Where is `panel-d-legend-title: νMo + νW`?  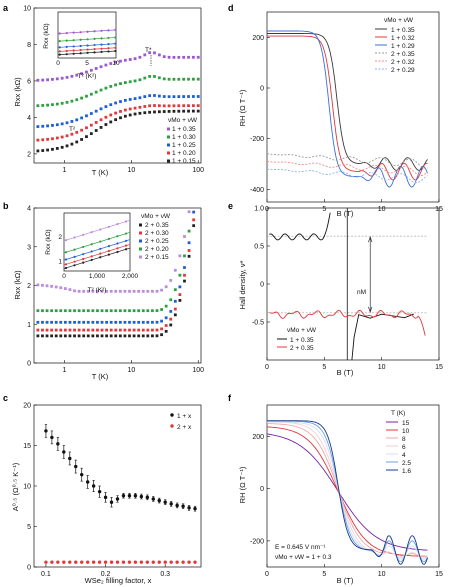 panel-d-legend-title: νMo + νW is located at coordinates (399, 20).